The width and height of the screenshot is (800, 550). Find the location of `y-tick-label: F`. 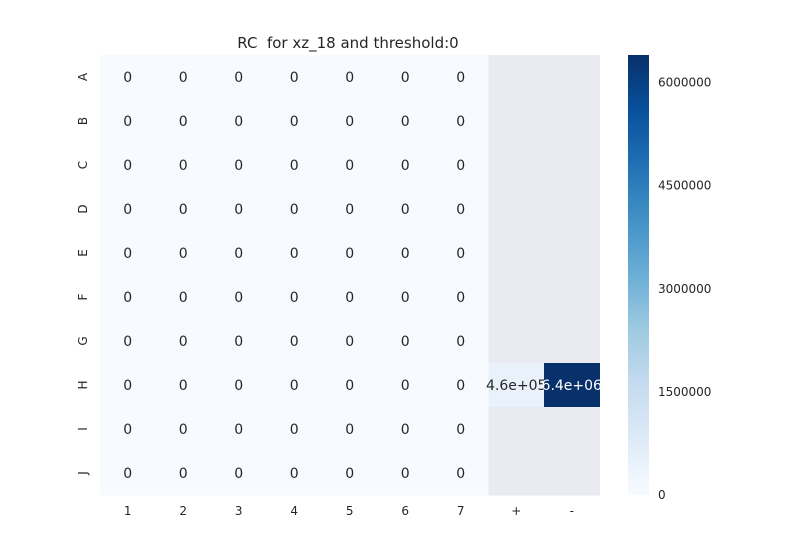

y-tick-label: F is located at coordinates (83, 296).